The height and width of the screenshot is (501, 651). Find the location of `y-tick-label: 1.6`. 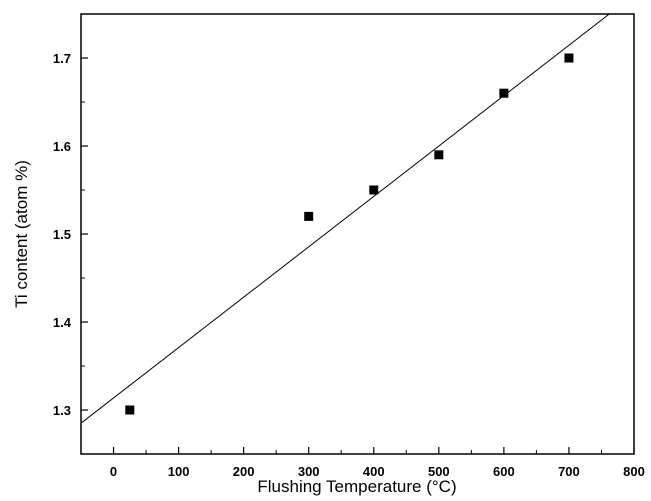

y-tick-label: 1.6 is located at coordinates (62, 146).